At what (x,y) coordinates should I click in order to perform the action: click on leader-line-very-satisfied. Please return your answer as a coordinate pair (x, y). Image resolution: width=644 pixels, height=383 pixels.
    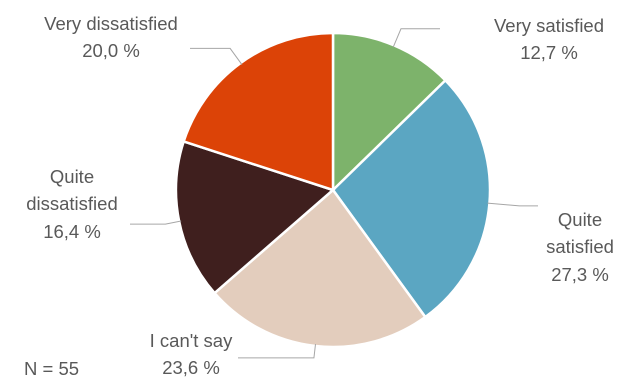
    Looking at the image, I should click on (416, 38).